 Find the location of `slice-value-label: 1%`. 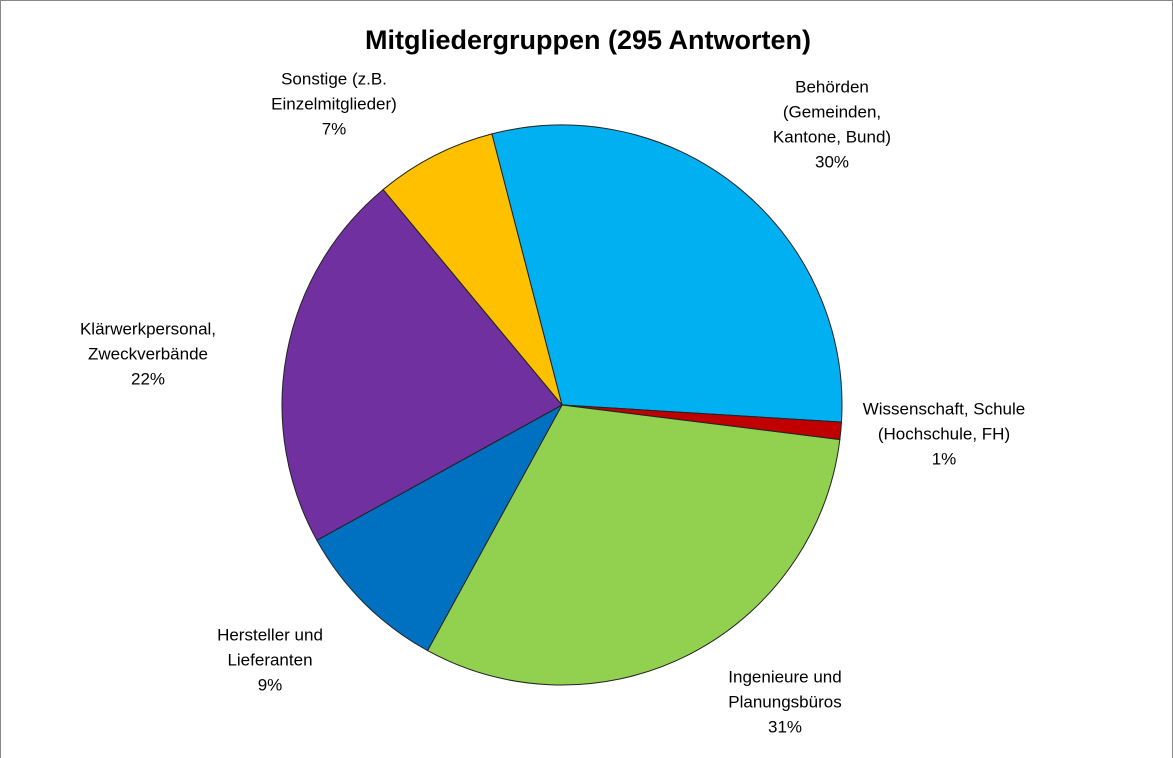

slice-value-label: 1% is located at coordinates (944, 458).